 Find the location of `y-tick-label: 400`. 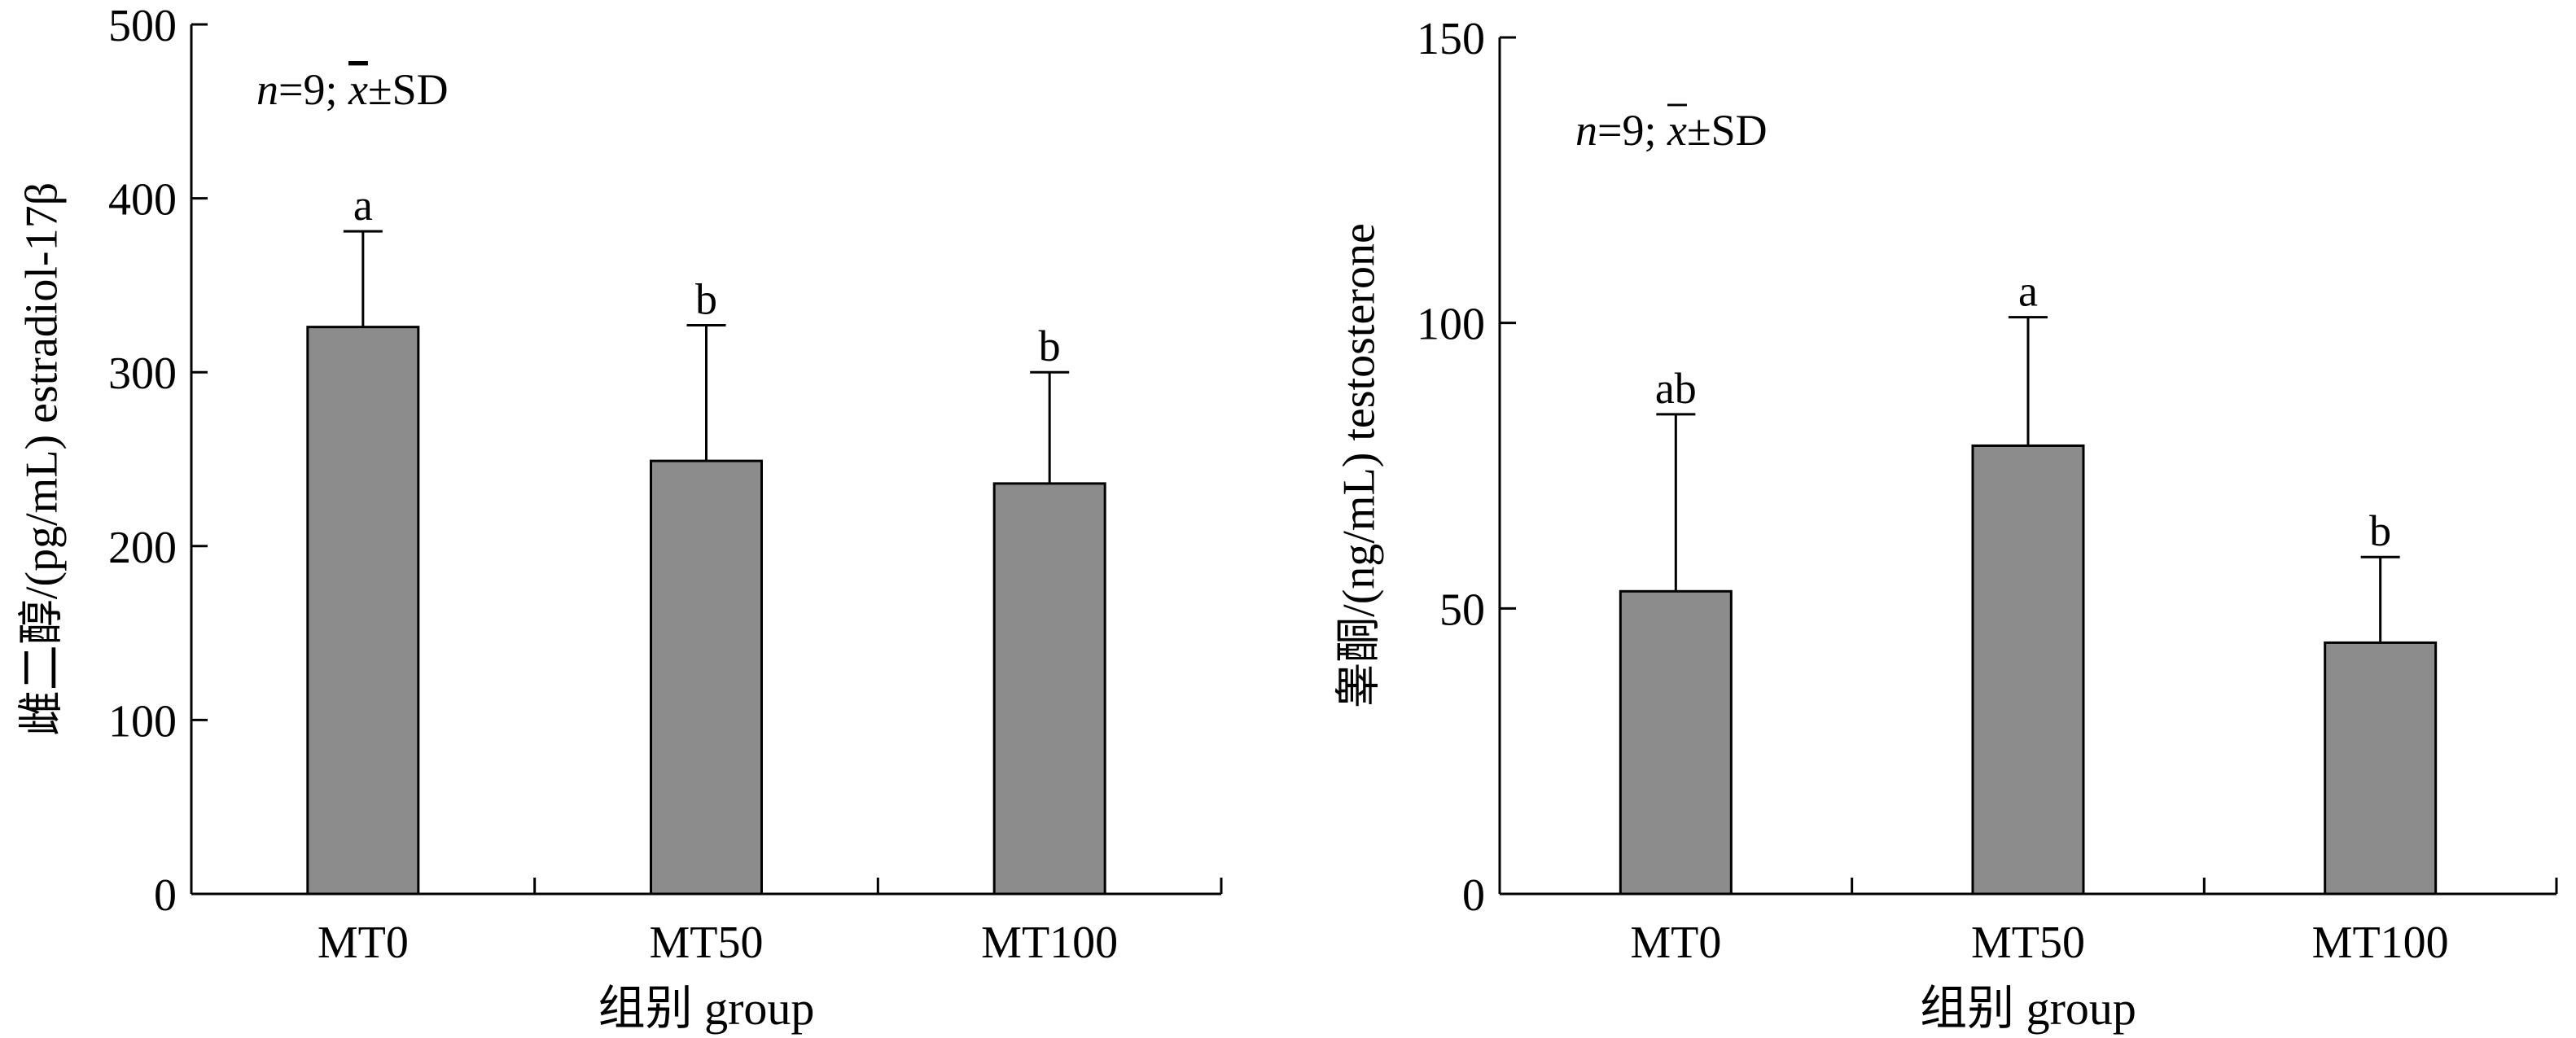

y-tick-label: 400 is located at coordinates (142, 200).